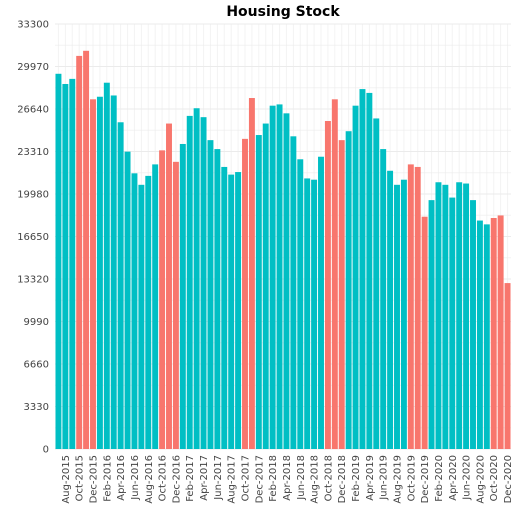 This screenshot has height=518, width=518. Describe the element at coordinates (384, 478) in the screenshot. I see `x-tick-label: Jun-2019` at that location.